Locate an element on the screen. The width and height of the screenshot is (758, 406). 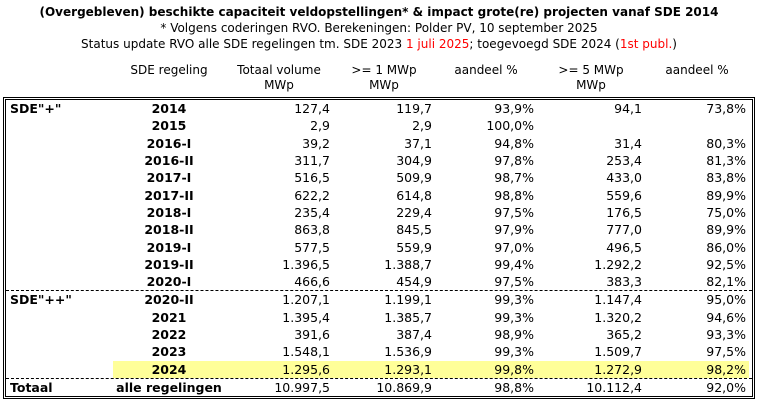
status-text-suffix: ) is located at coordinates (674, 44).